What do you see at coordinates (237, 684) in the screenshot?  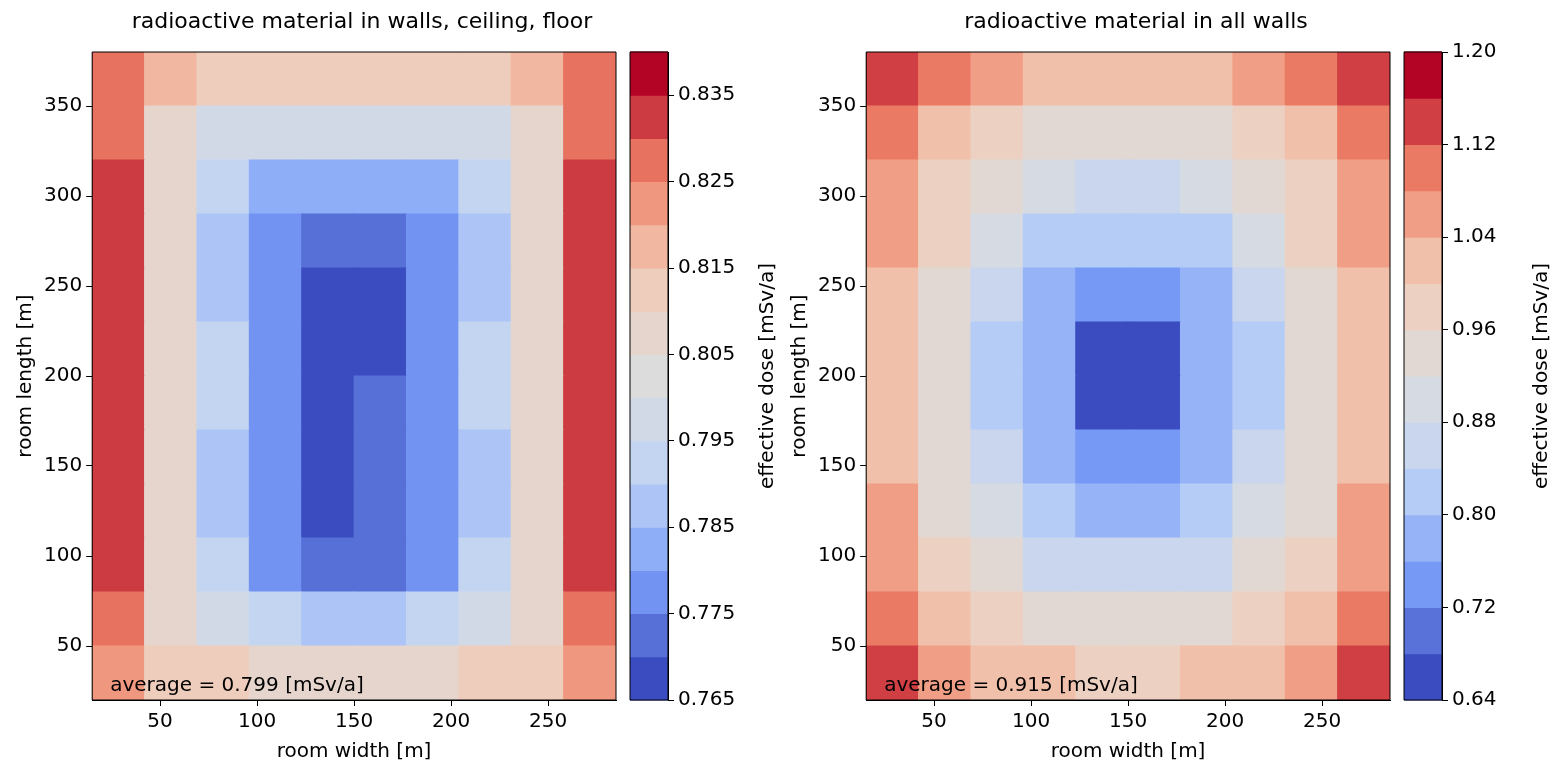 I see `annotation: average = 0.799 [mSv/a]` at bounding box center [237, 684].